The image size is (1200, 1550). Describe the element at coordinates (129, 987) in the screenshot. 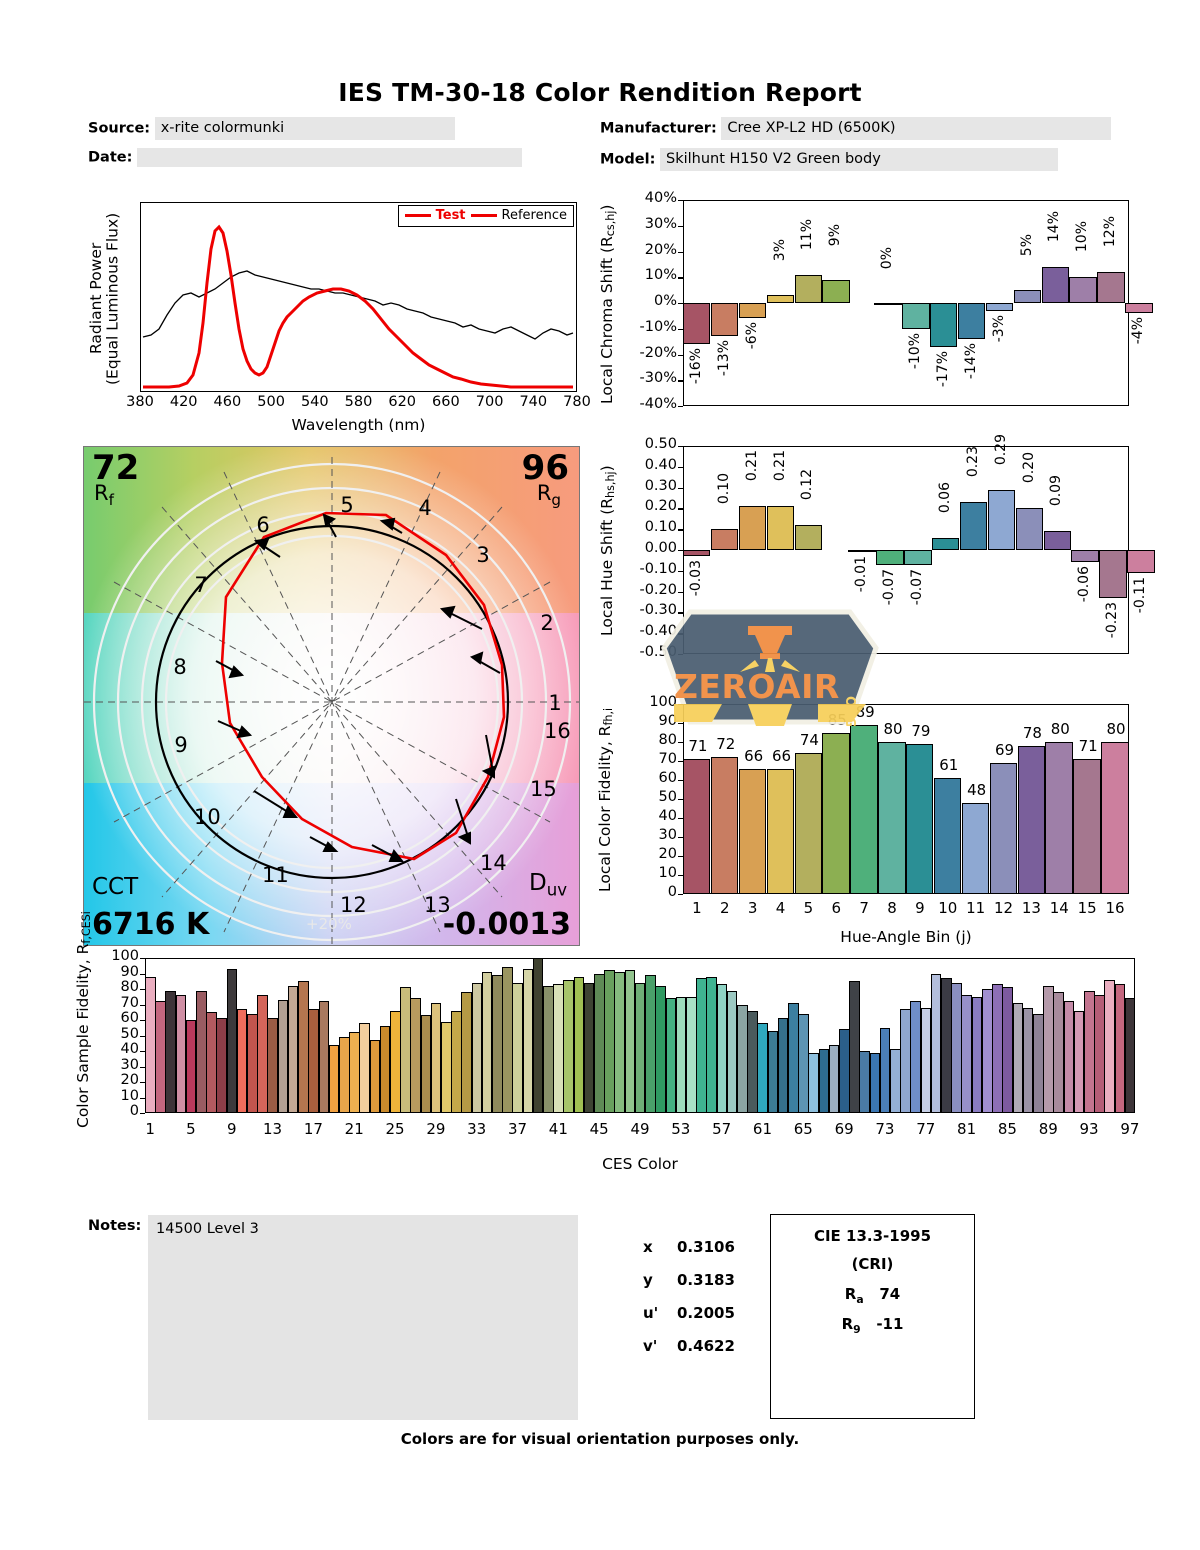

I see `ces-y-tick: 80` at that location.